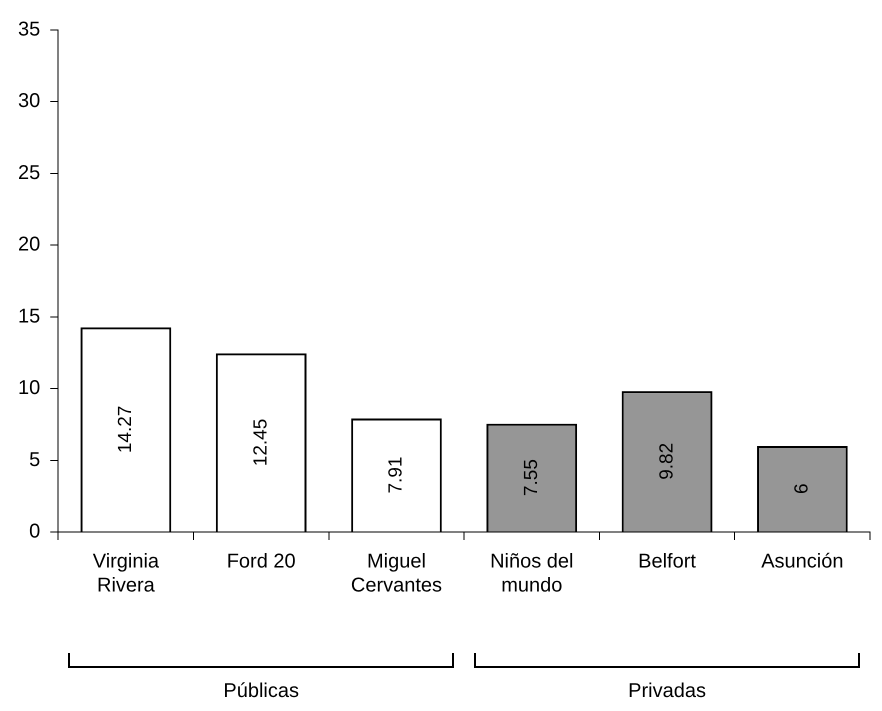  I want to click on text: Privadas, so click(667, 691).